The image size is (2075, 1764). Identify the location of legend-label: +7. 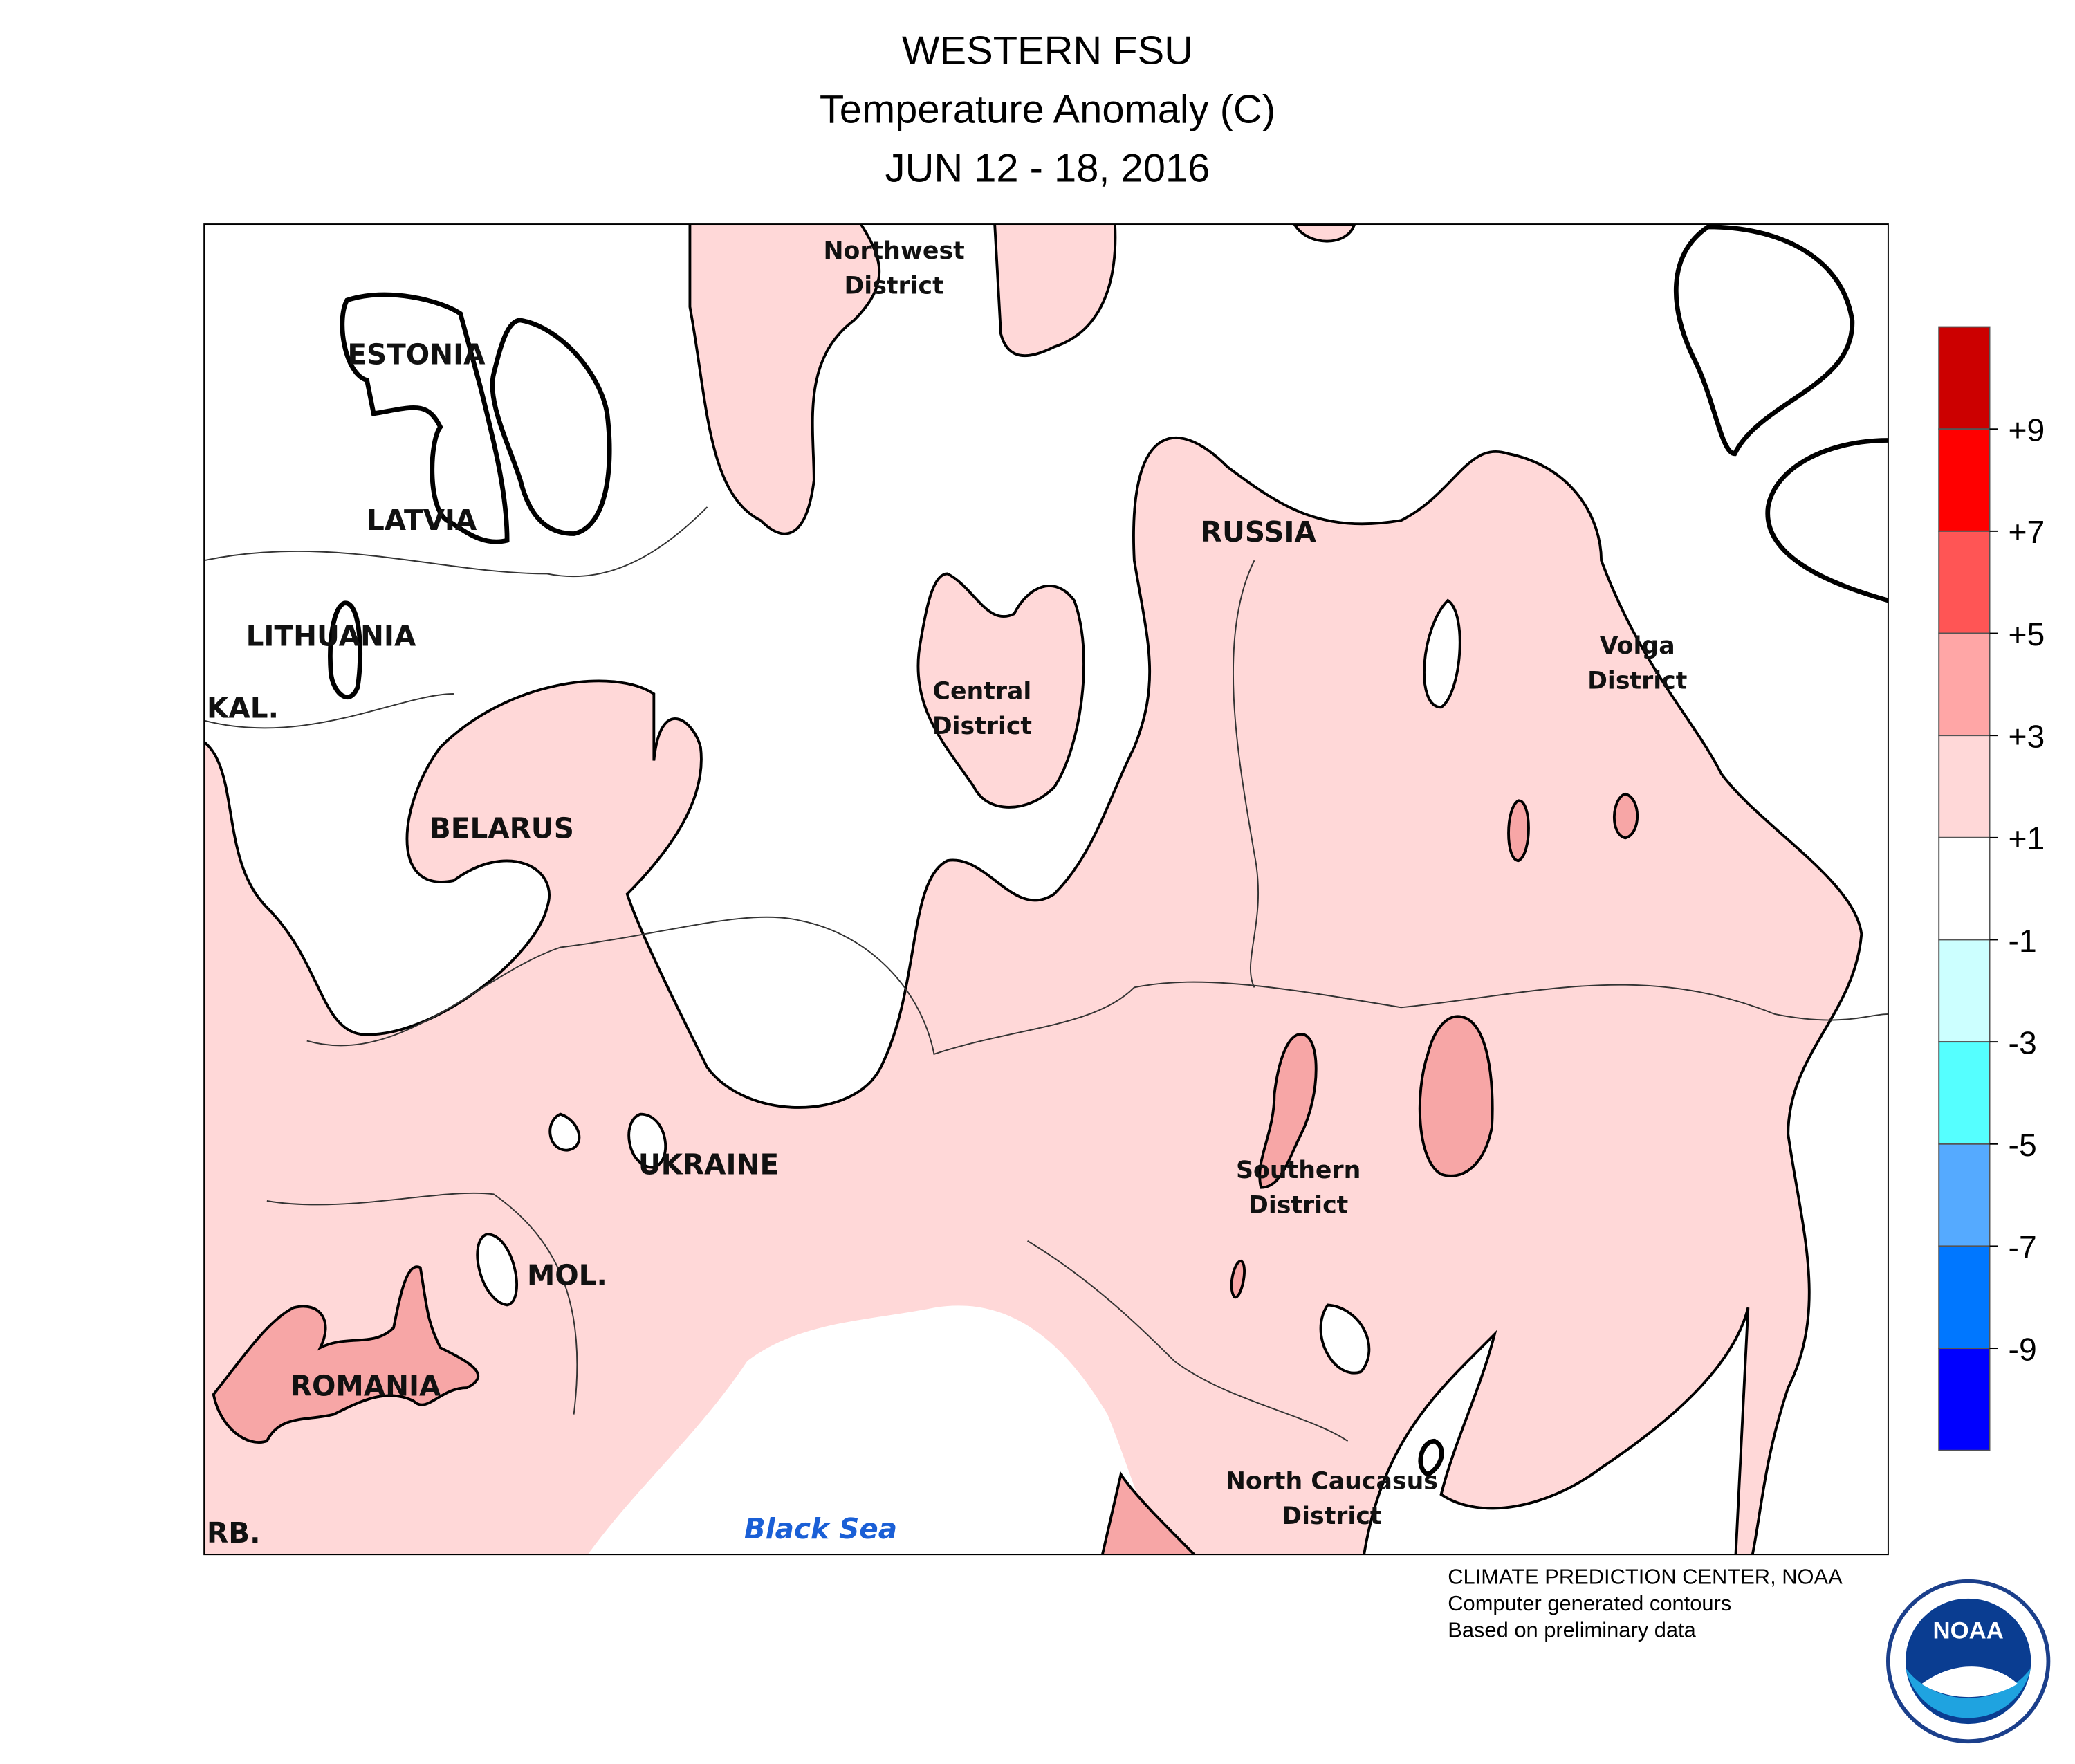
(2027, 532).